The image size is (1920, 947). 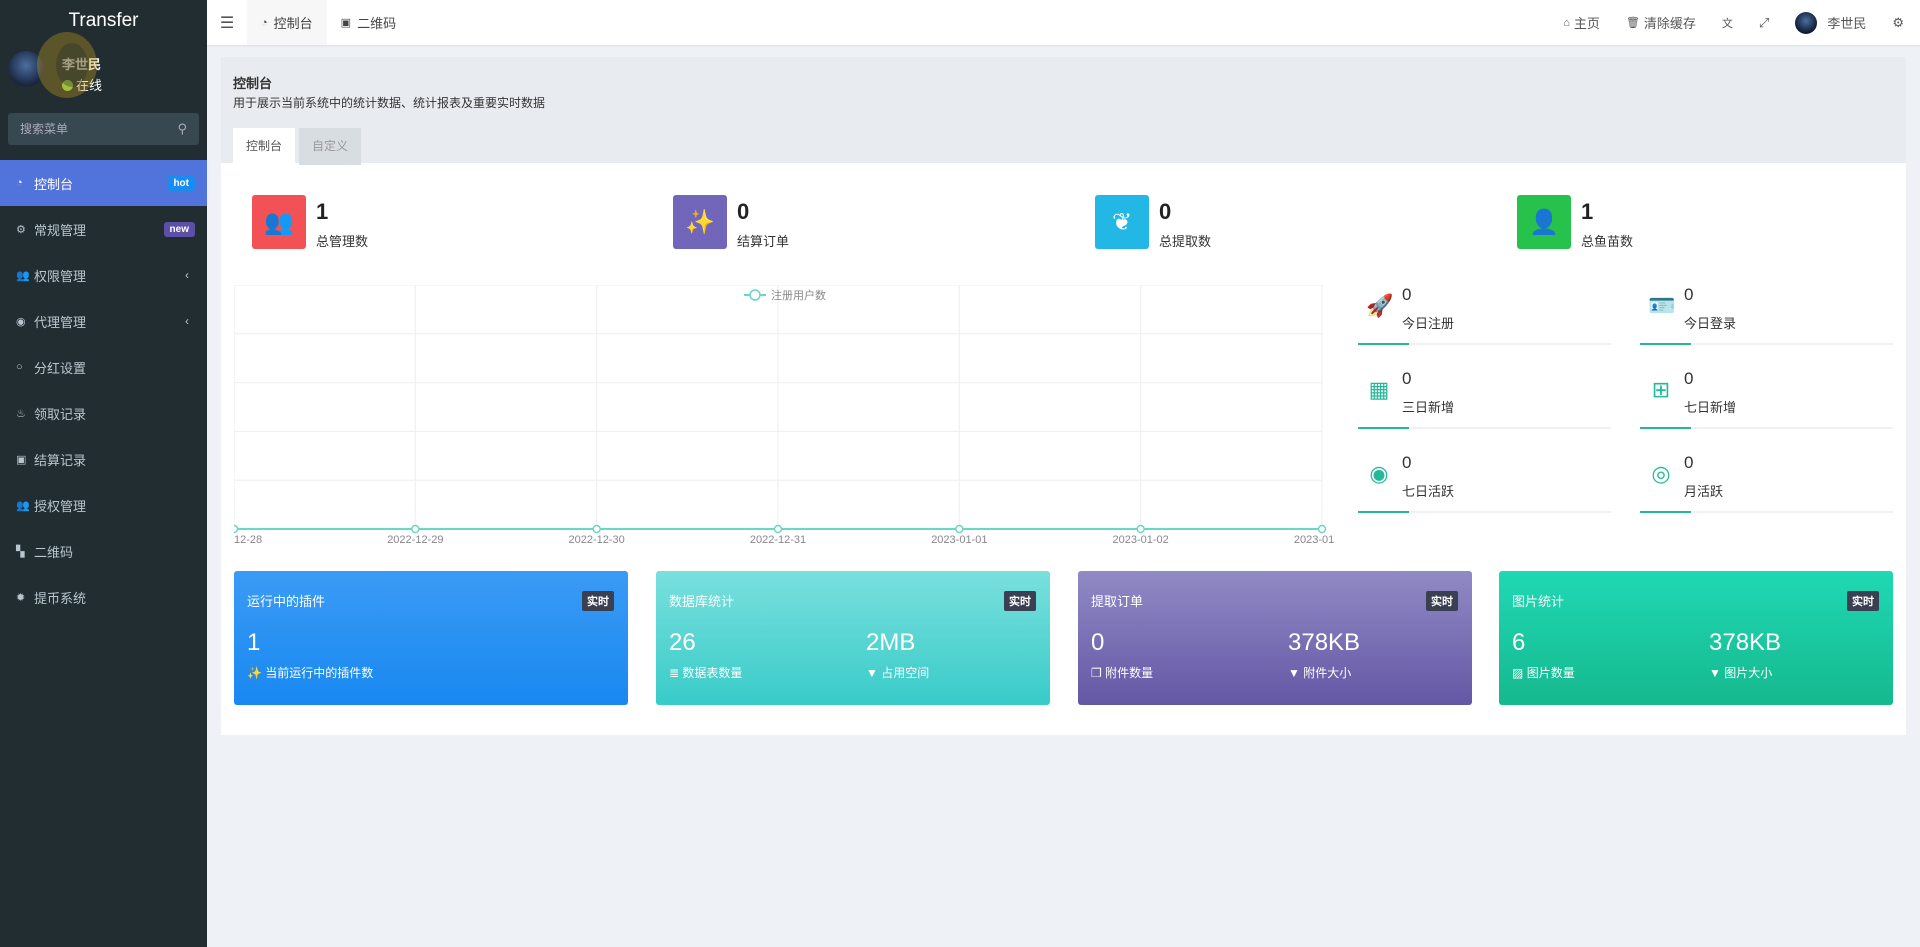 I want to click on sidebar-item-2: 👥 权限管理 ‹, so click(x=103, y=275).